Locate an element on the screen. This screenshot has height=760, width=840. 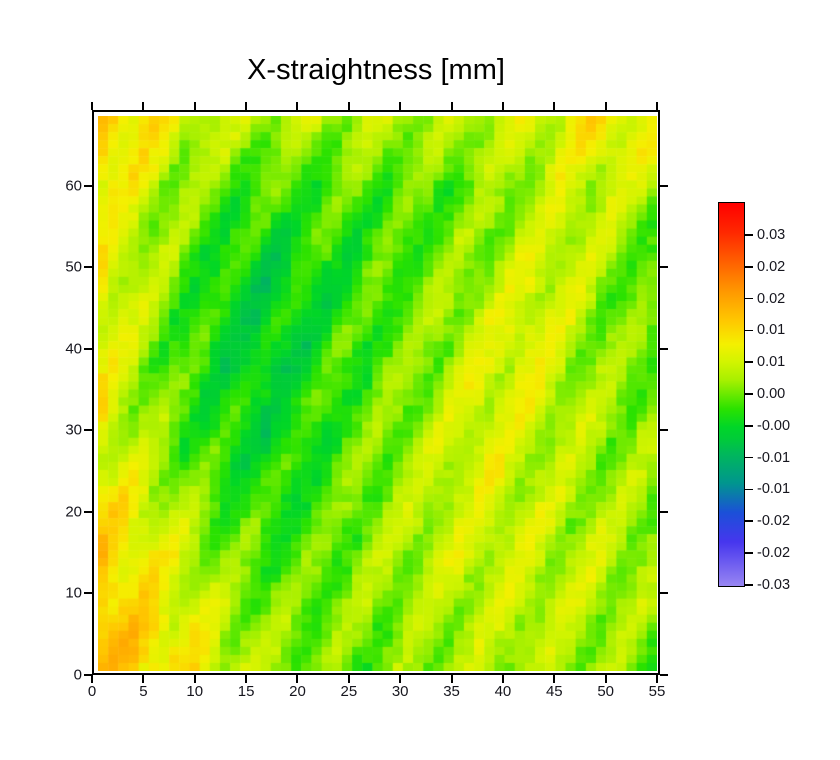
x-axis-tick-label: 30 is located at coordinates (400, 691).